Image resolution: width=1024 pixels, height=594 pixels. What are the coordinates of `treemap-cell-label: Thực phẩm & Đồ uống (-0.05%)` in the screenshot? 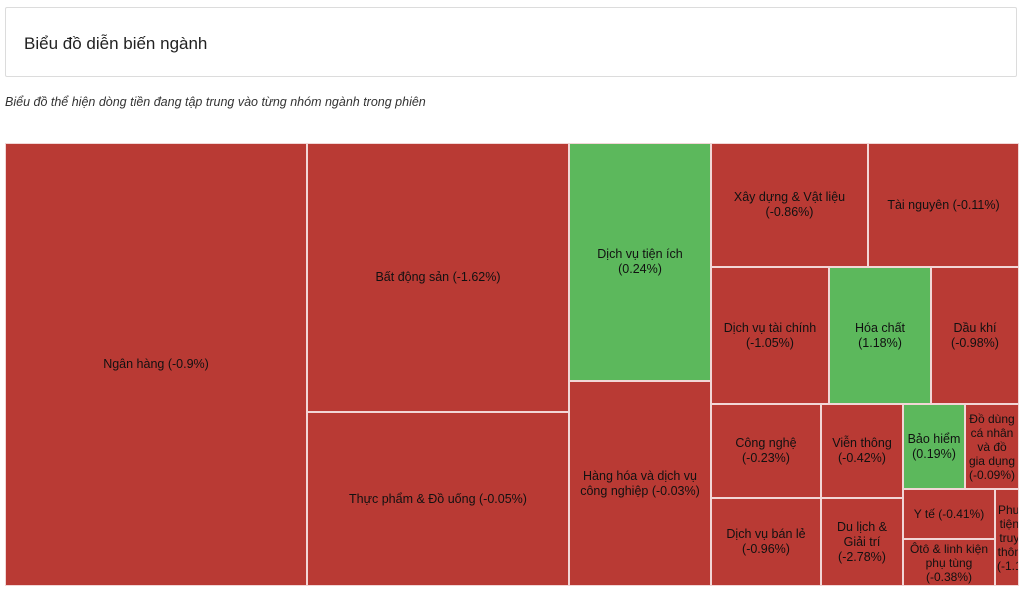 It's located at (438, 498).